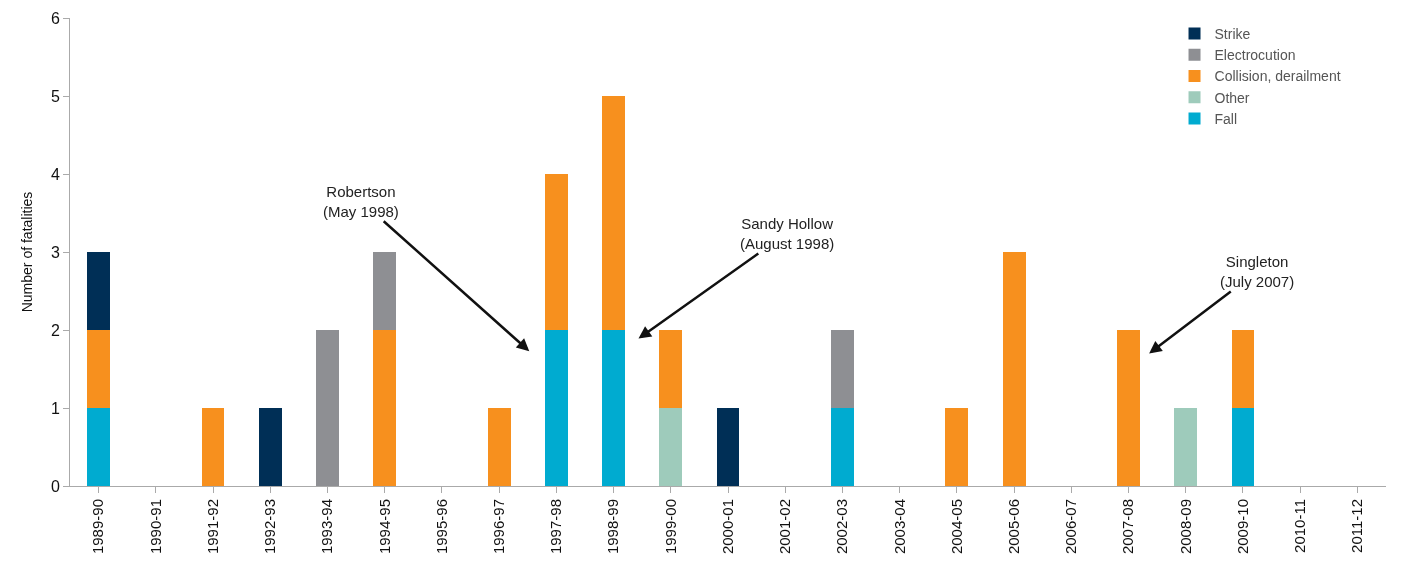  What do you see at coordinates (1071, 527) in the screenshot?
I see `x-tick-label: 2006-07` at bounding box center [1071, 527].